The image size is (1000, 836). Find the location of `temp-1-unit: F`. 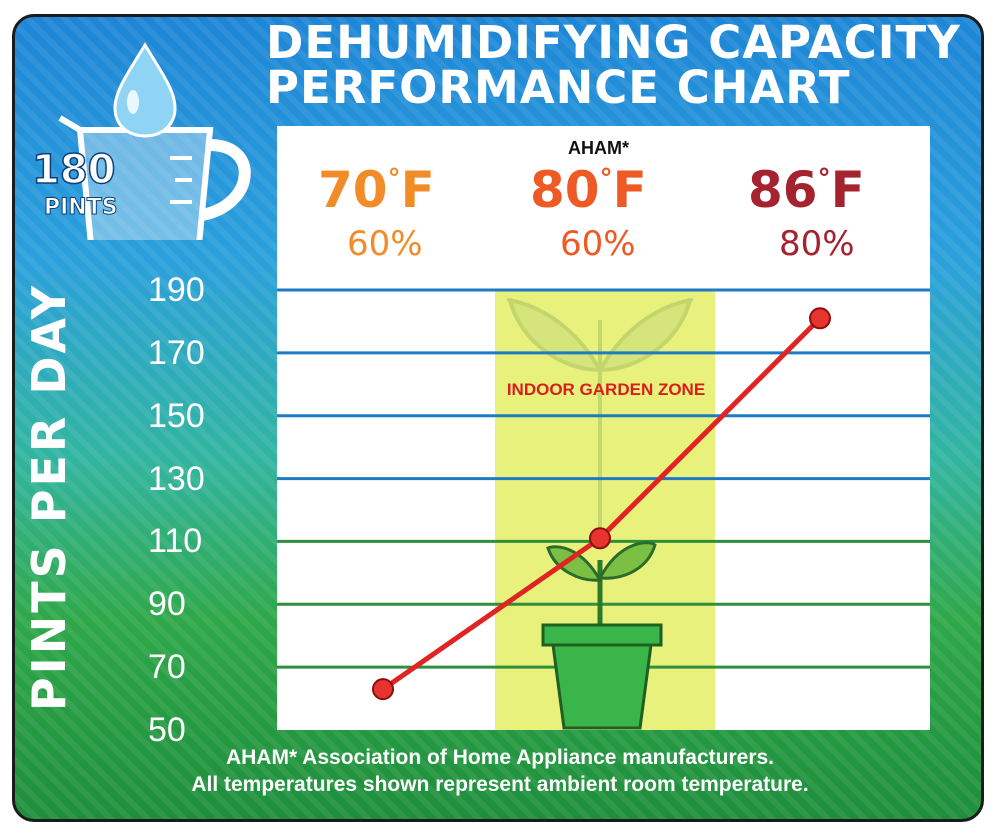

temp-1-unit: F is located at coordinates (417, 190).